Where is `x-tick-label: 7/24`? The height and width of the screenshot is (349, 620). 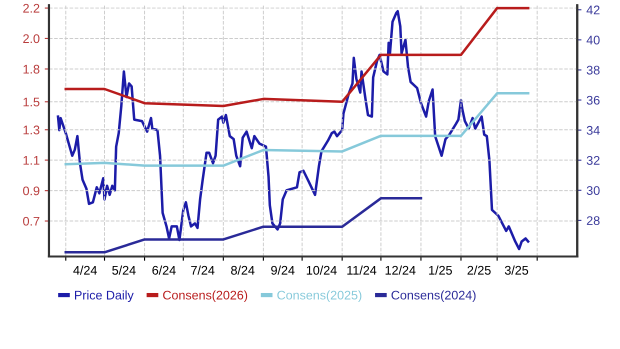 x-tick-label: 7/24 is located at coordinates (202, 270).